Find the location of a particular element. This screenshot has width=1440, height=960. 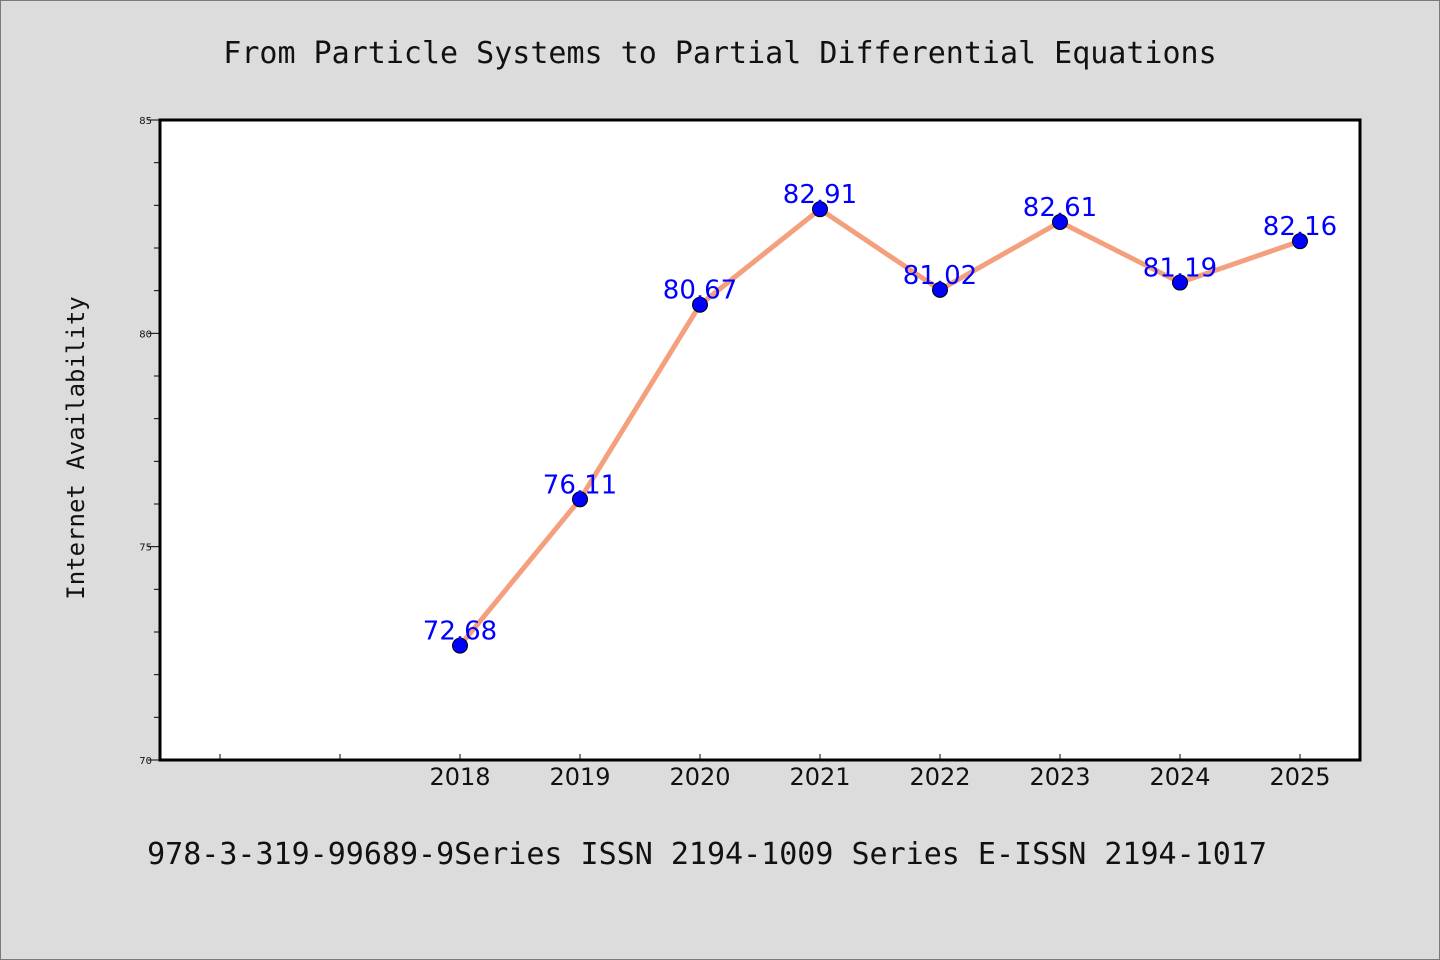

data-label: 76.11 is located at coordinates (580, 485).